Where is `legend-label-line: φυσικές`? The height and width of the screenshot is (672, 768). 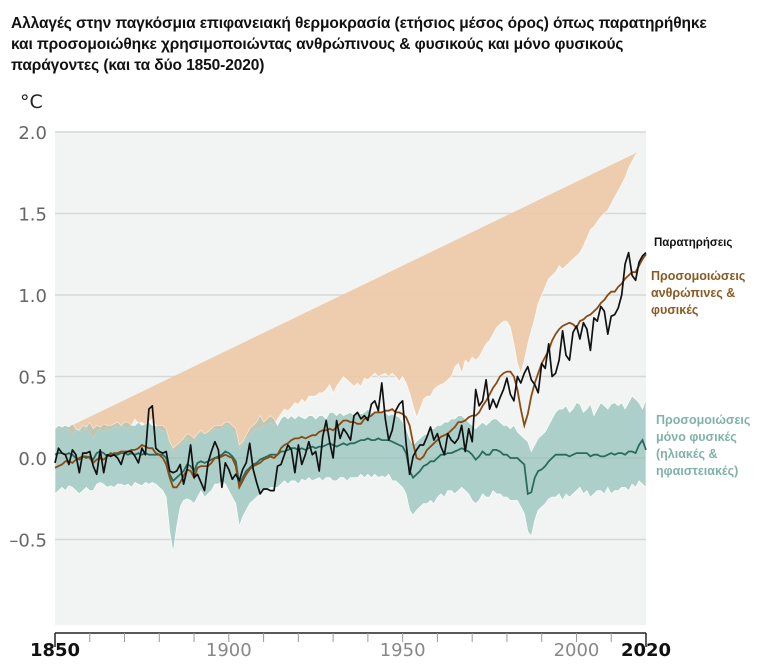
legend-label-line: φυσικές is located at coordinates (675, 310).